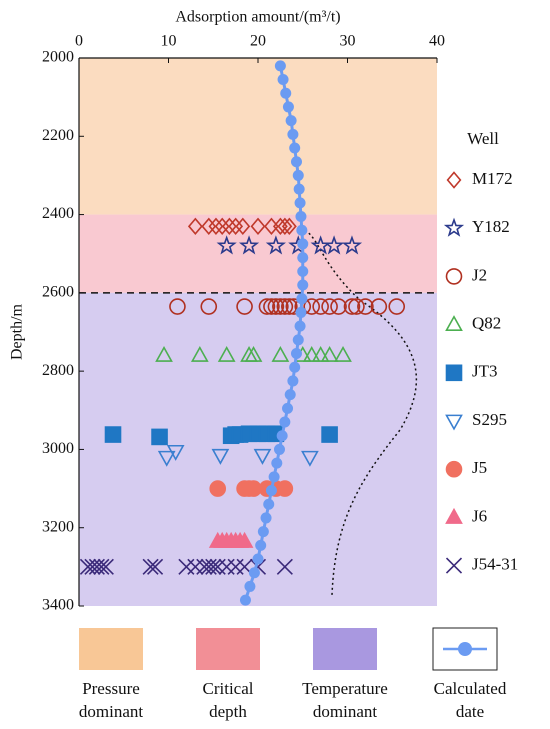  I want to click on y-tick-label: 2800, so click(58, 370).